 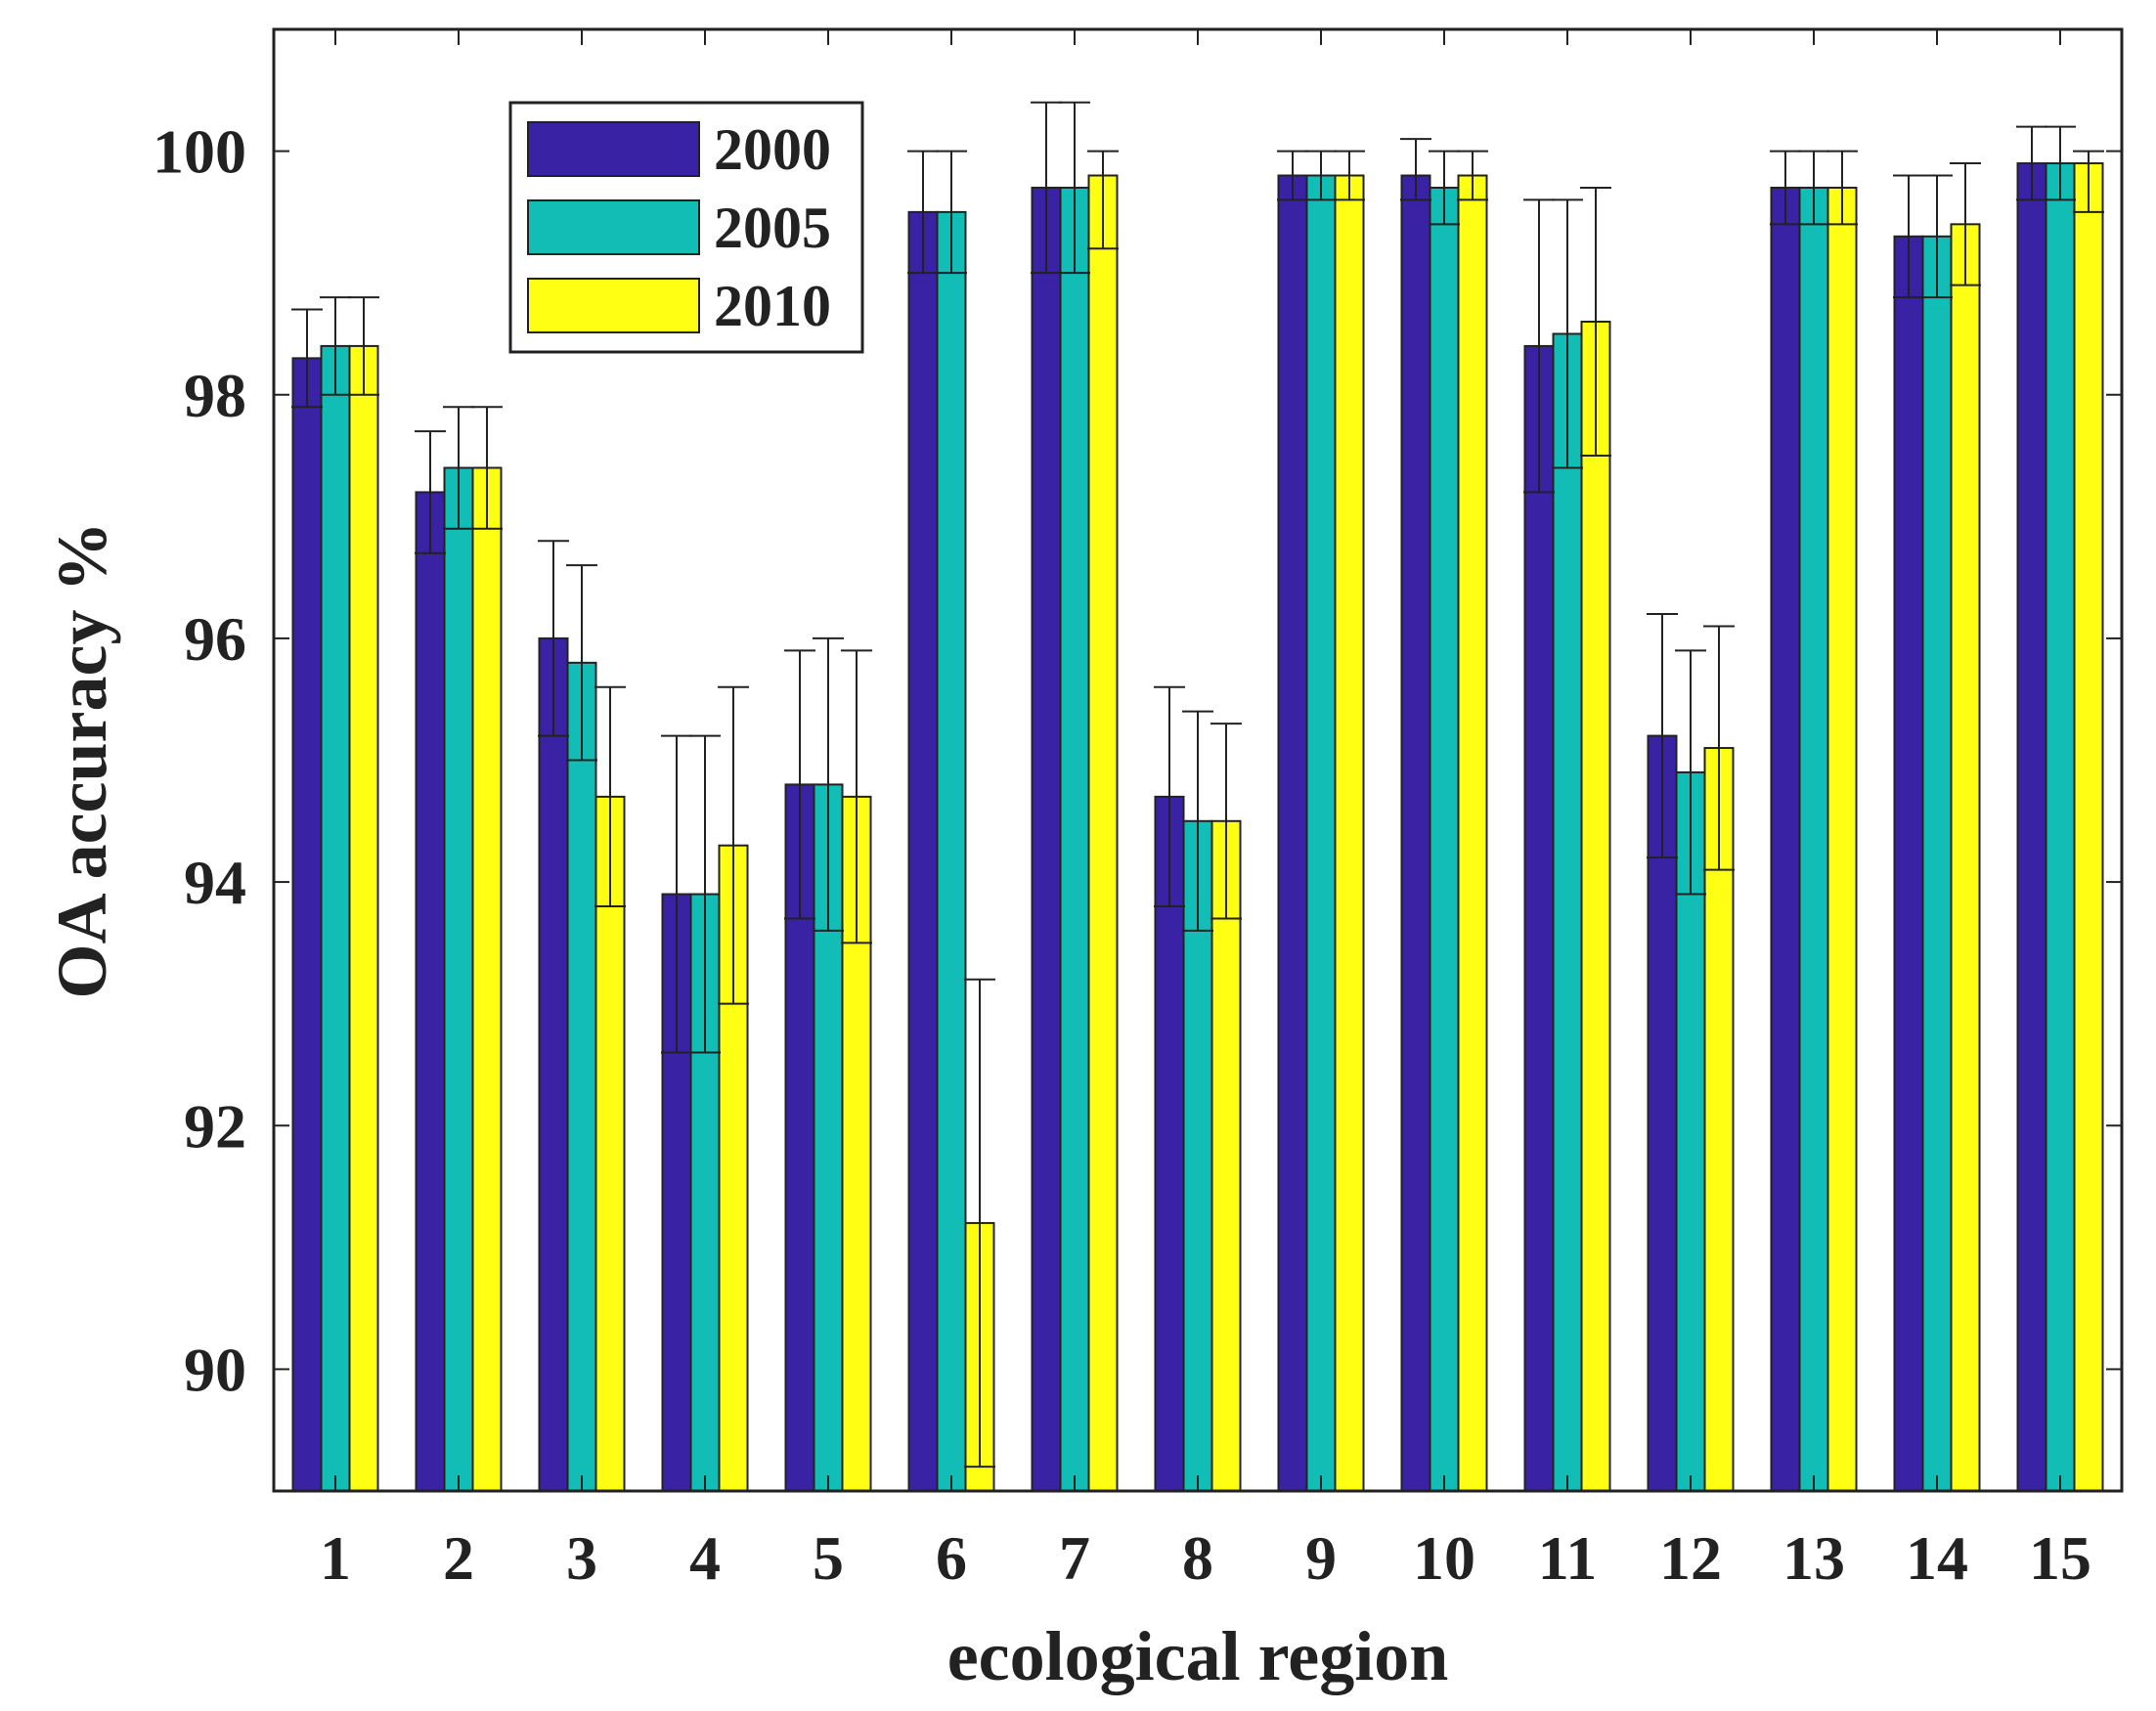 What do you see at coordinates (1197, 1558) in the screenshot?
I see `x-tick-label: 8` at bounding box center [1197, 1558].